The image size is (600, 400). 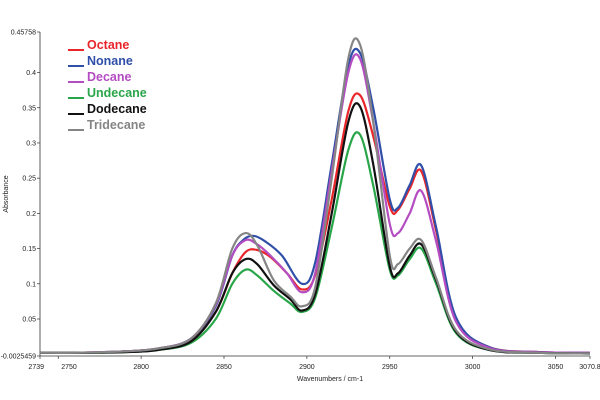 What do you see at coordinates (108, 45) in the screenshot?
I see `legend-label-octane: Octane` at bounding box center [108, 45].